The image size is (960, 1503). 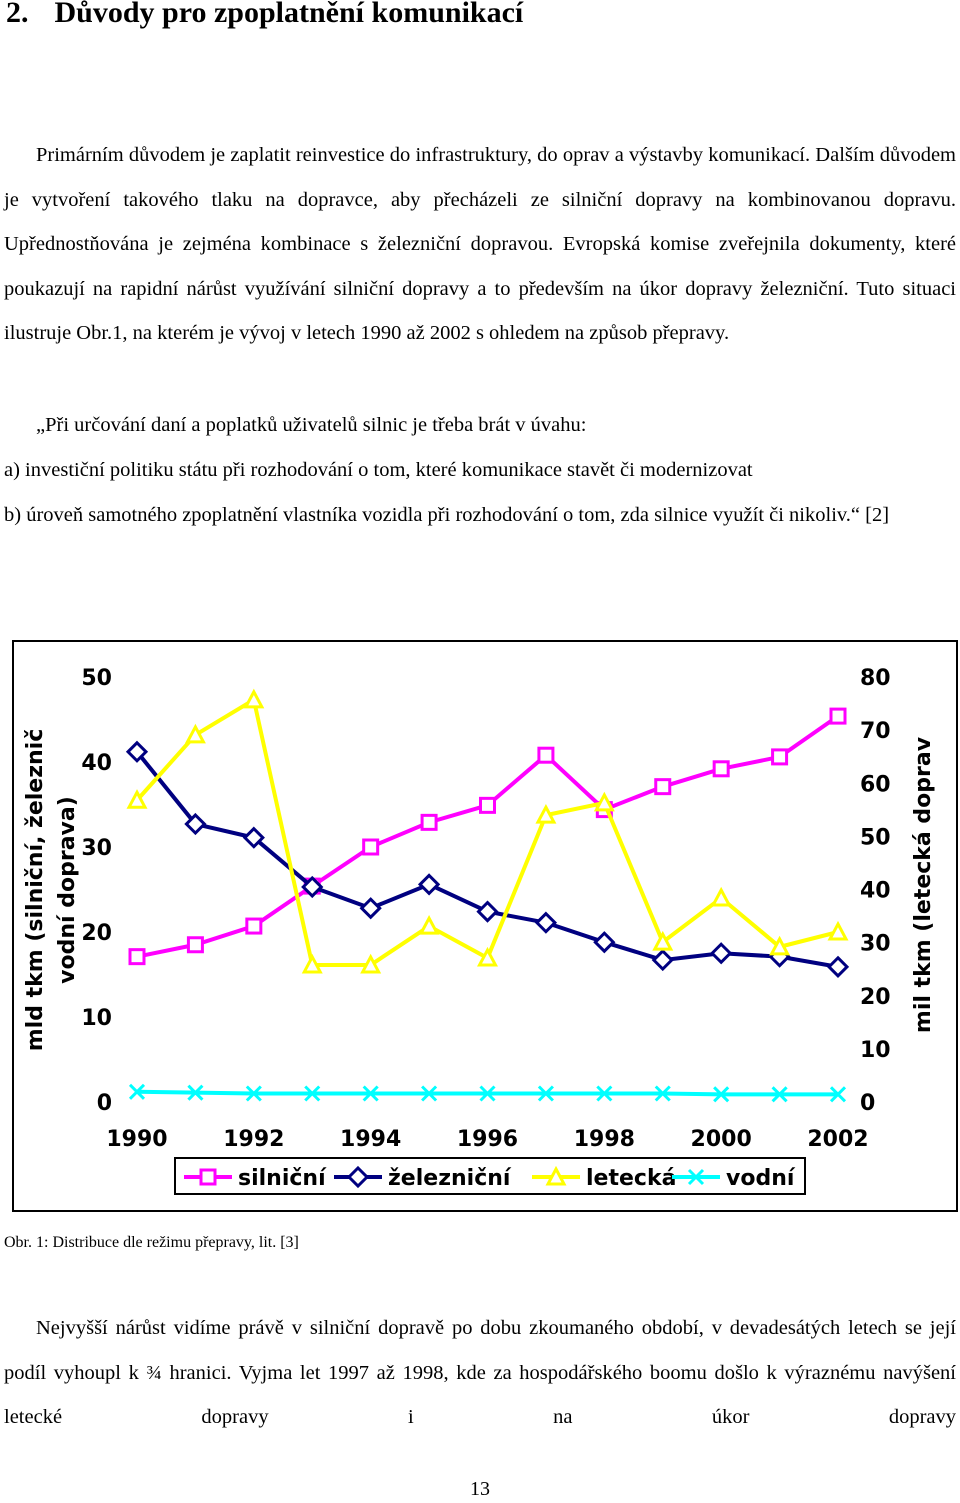 What do you see at coordinates (96, 678) in the screenshot?
I see `y-tick-label: 50` at bounding box center [96, 678].